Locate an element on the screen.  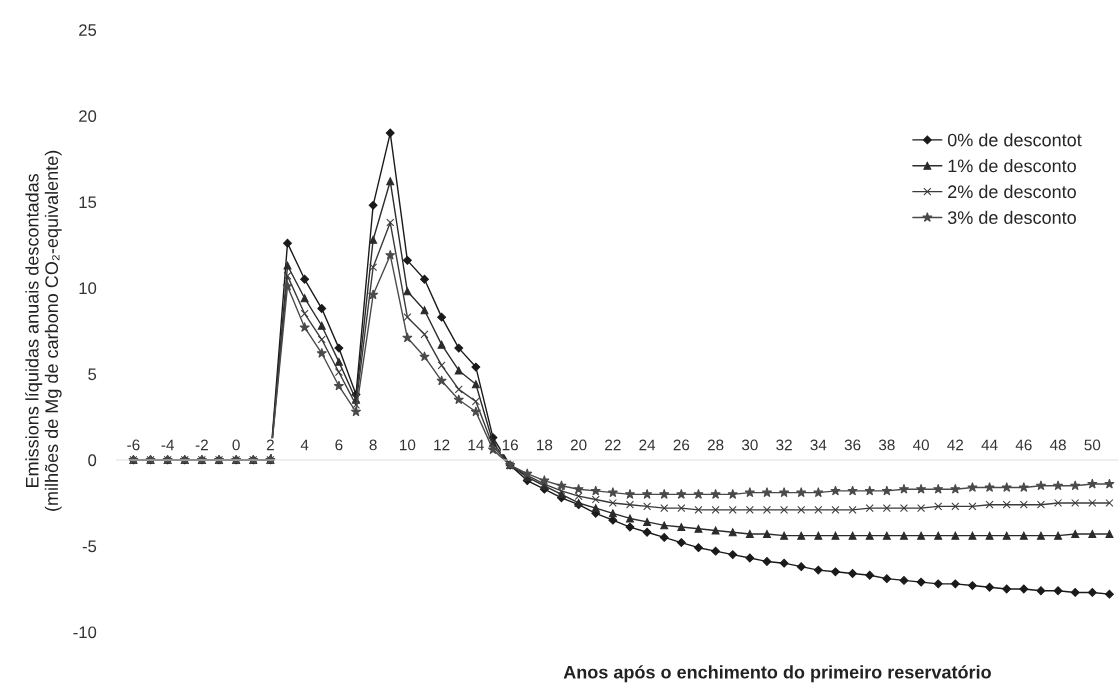
y-tick-label: -10 is located at coordinates (85, 632).